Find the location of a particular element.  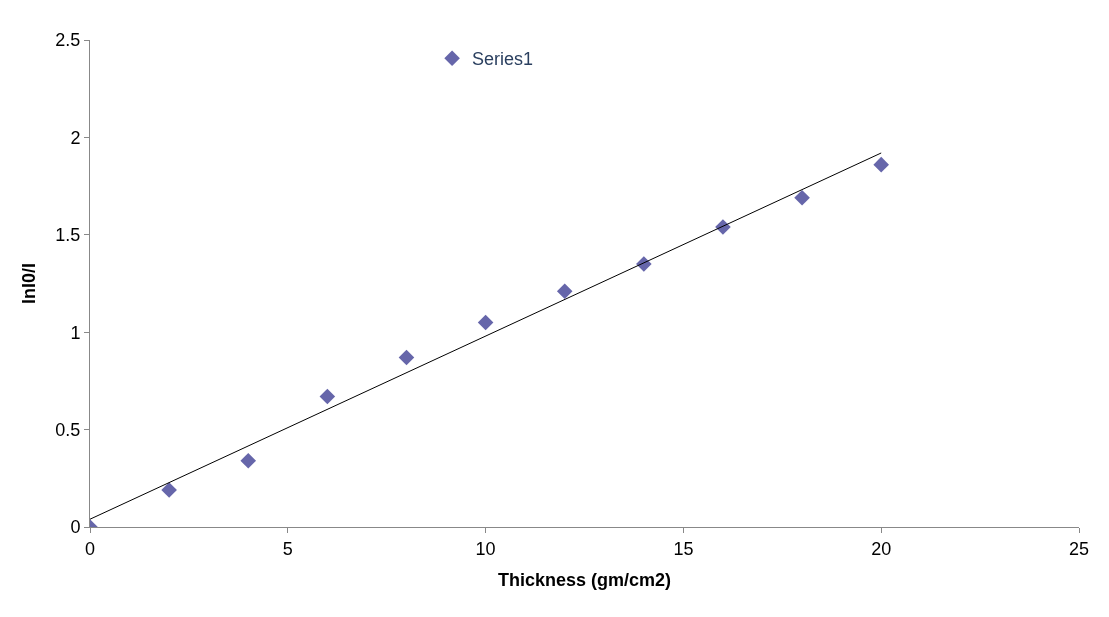

x-tick-label: 20 is located at coordinates (881, 548).